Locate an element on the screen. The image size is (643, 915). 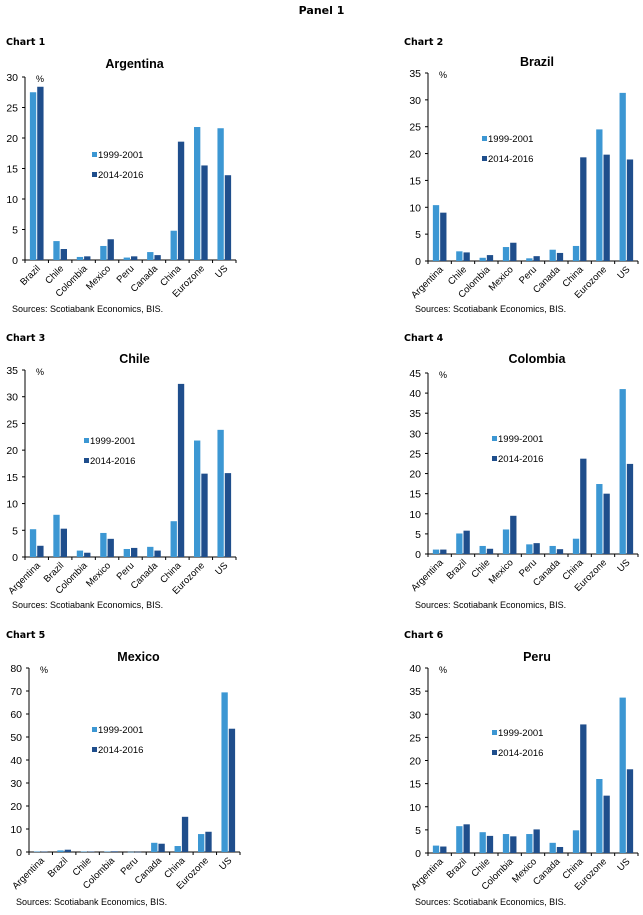
bar-argentina-2014-2016 is located at coordinates (443, 236).